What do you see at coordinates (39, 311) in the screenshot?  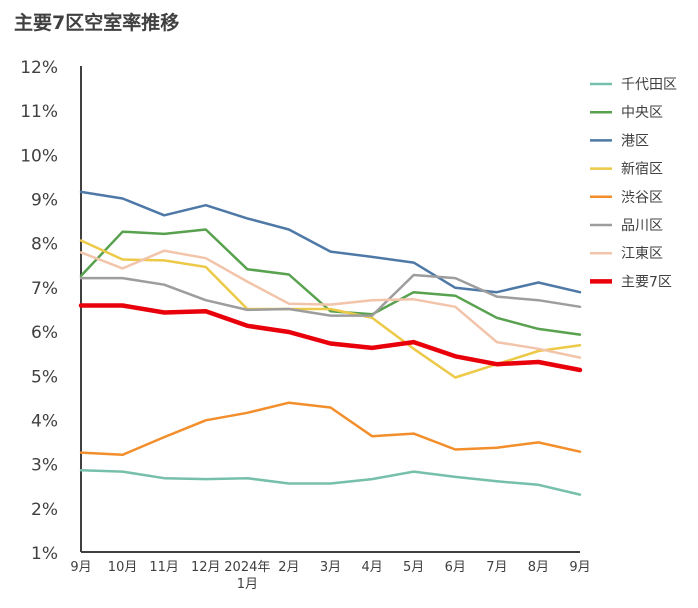 I see `y-tick-labels: 1% 2% 3% 4% 5% 6% 7% 8% 9% 10% 11% 12%` at bounding box center [39, 311].